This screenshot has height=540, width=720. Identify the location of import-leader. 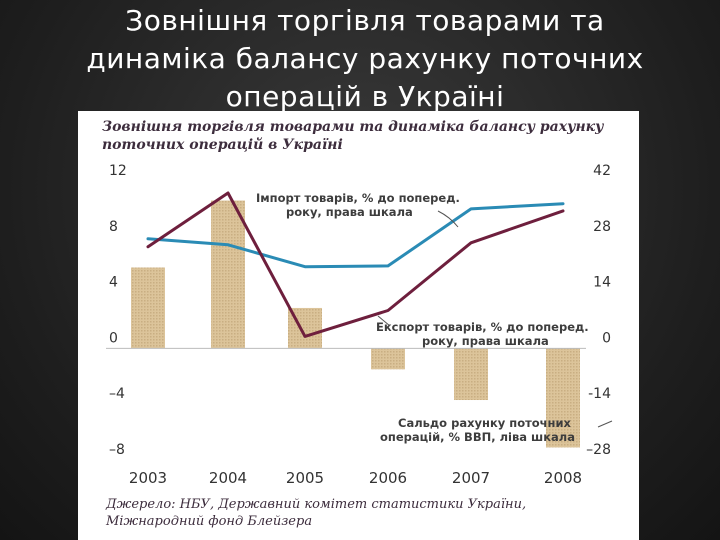
(448, 219).